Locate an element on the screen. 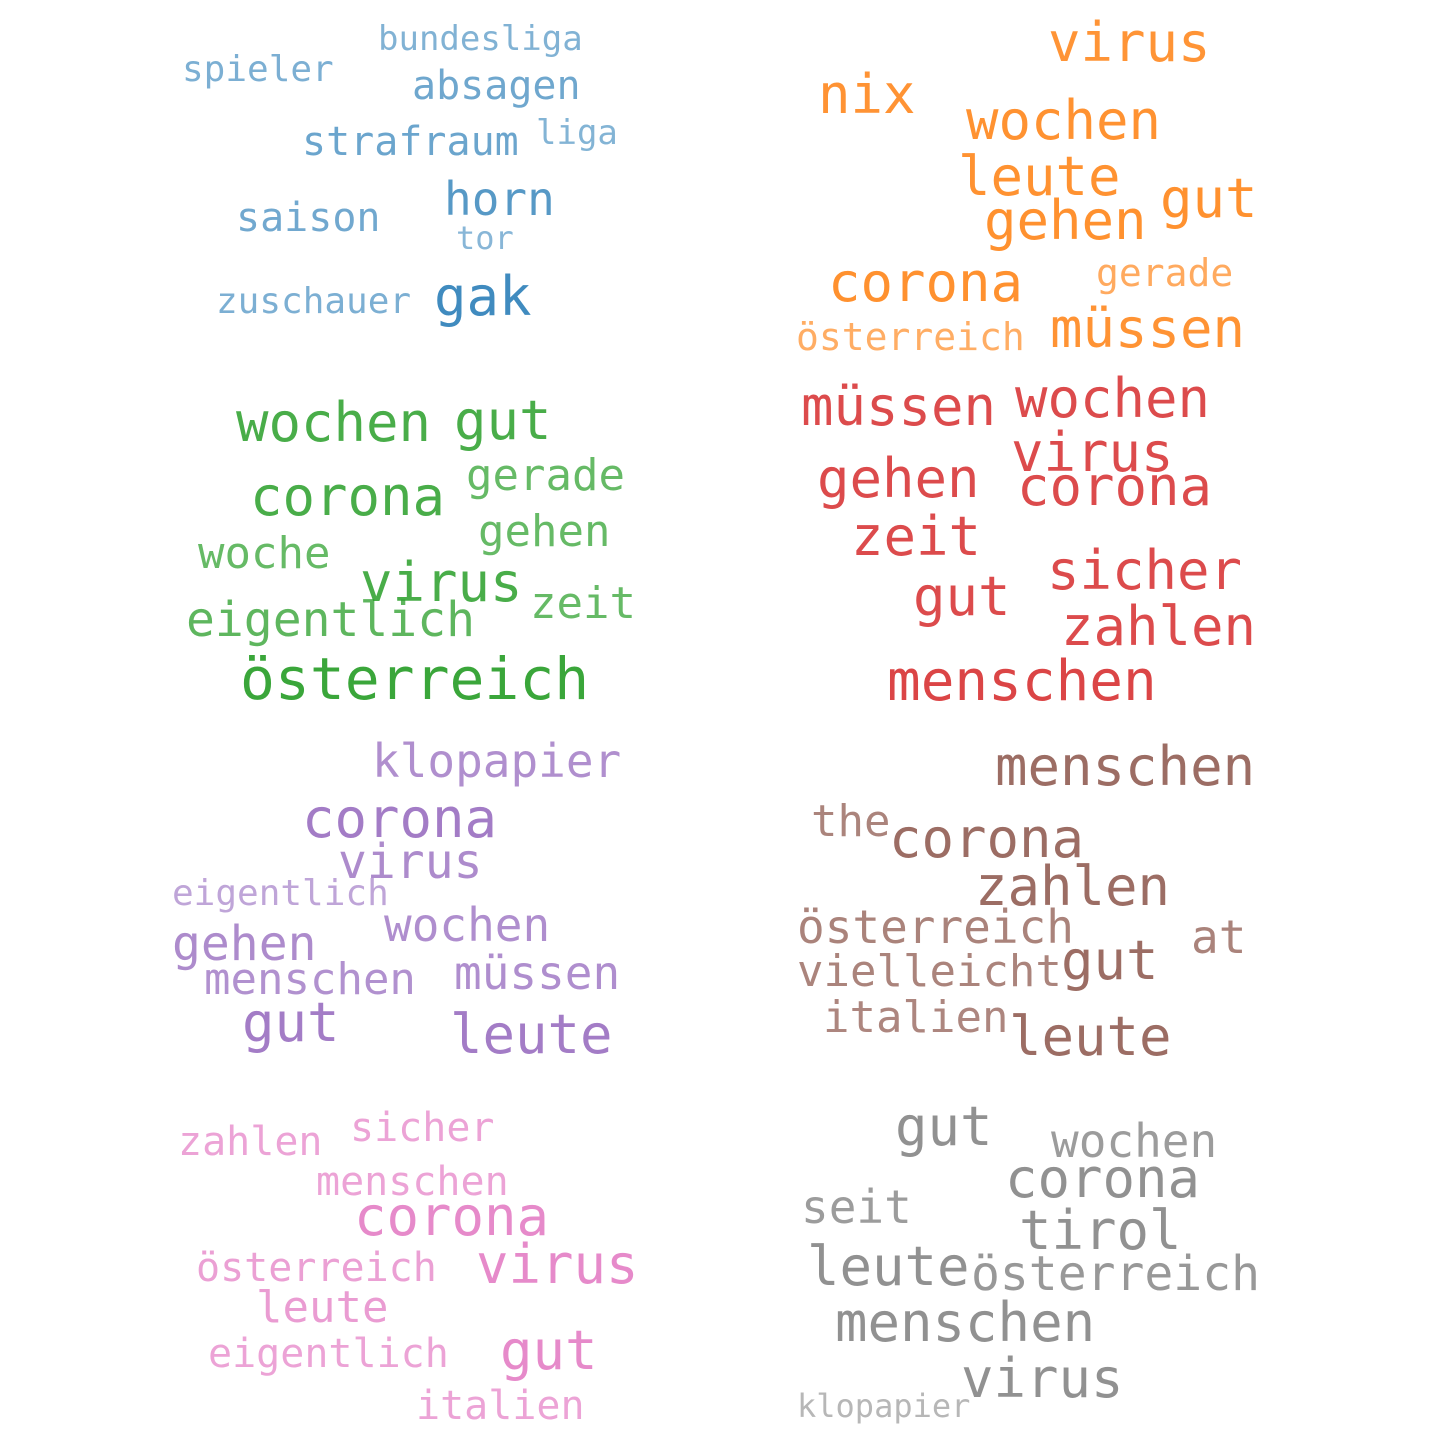 The width and height of the screenshot is (1440, 1442). word: the is located at coordinates (851, 821).